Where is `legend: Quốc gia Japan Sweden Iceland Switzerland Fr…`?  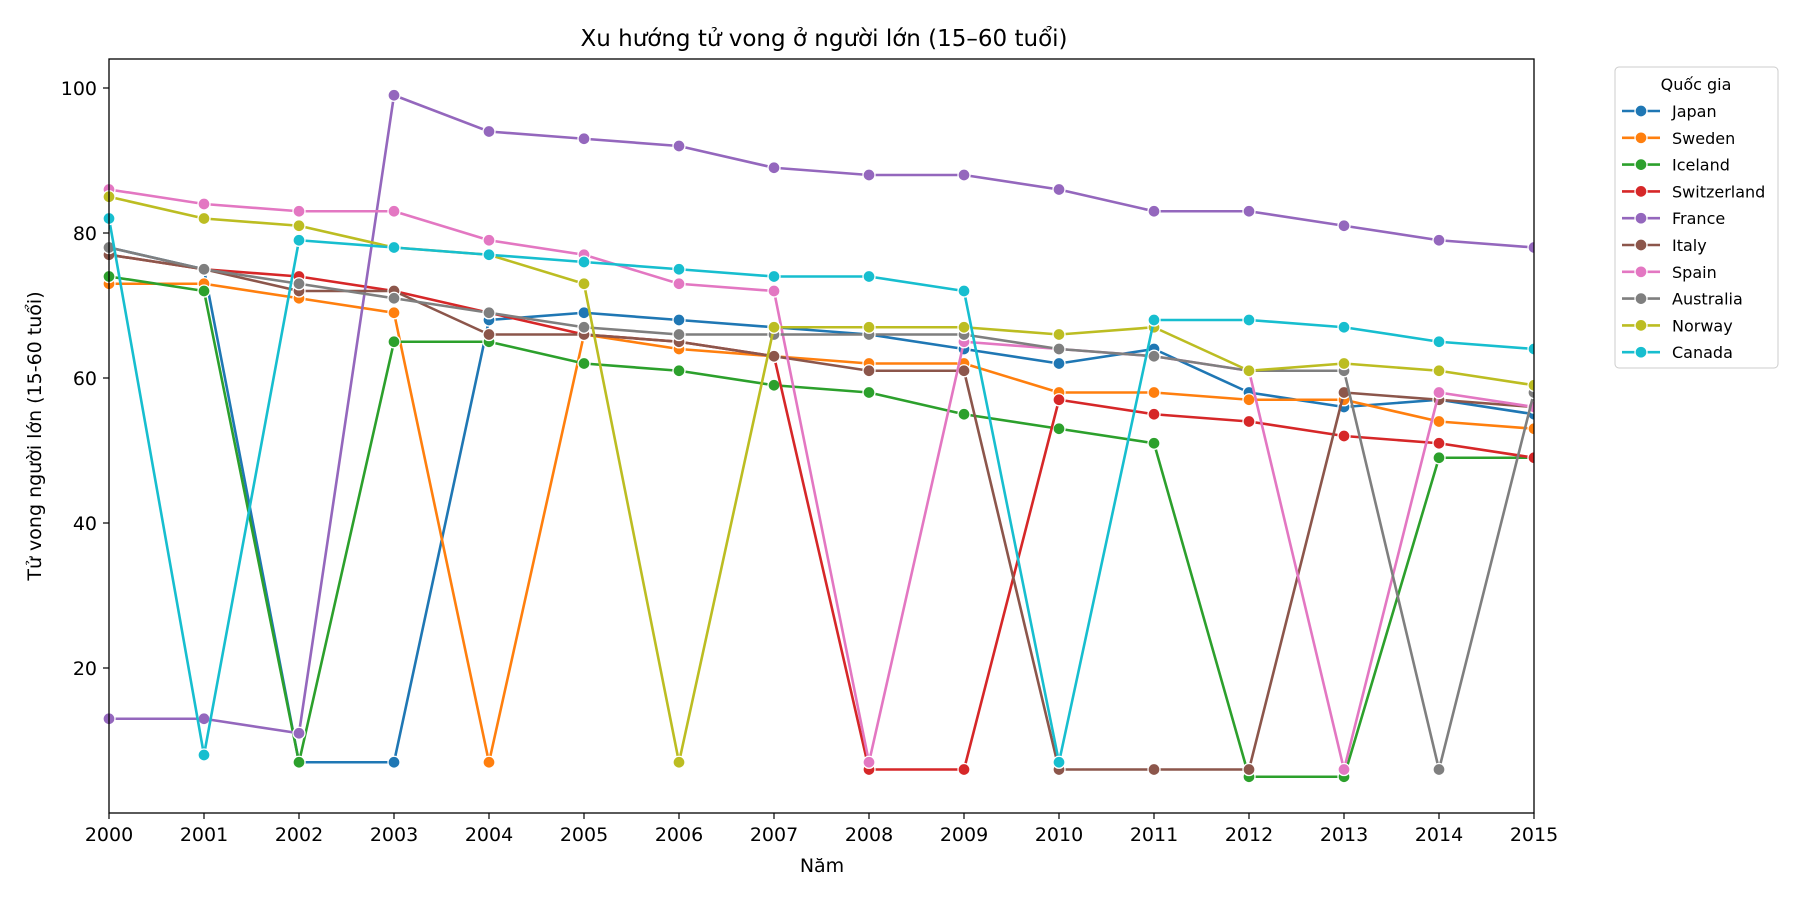 legend: Quốc gia Japan Sweden Iceland Switzerland Fr… is located at coordinates (1696, 217).